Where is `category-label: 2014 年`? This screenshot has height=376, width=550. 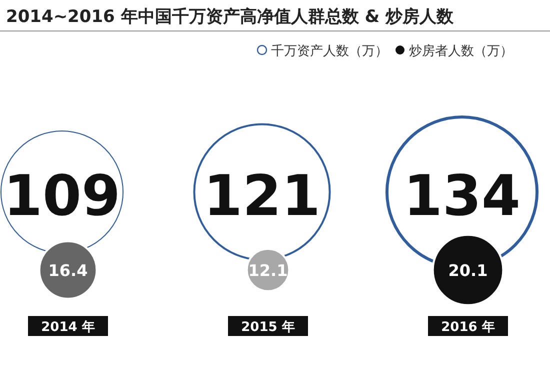
category-label: 2014 年 is located at coordinates (68, 327).